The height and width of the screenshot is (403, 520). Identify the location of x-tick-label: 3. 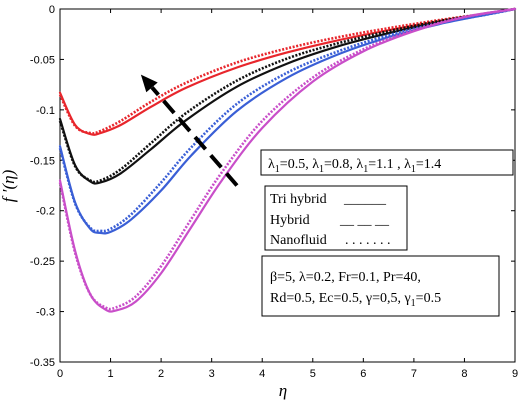
(212, 374).